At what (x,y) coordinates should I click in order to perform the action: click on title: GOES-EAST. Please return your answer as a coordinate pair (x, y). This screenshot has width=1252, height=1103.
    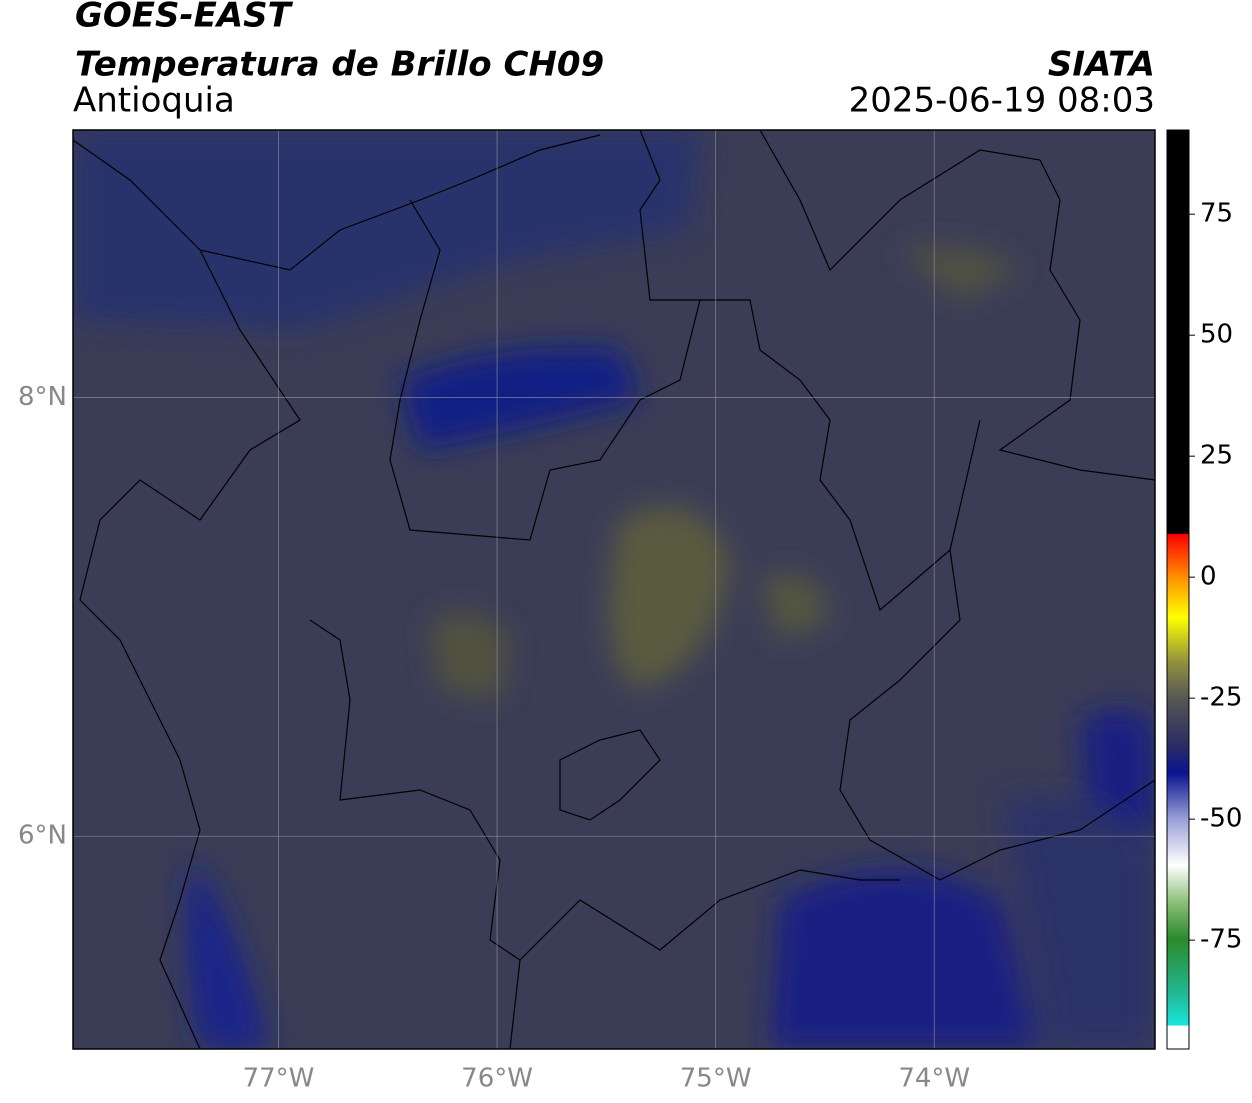
    Looking at the image, I should click on (184, 18).